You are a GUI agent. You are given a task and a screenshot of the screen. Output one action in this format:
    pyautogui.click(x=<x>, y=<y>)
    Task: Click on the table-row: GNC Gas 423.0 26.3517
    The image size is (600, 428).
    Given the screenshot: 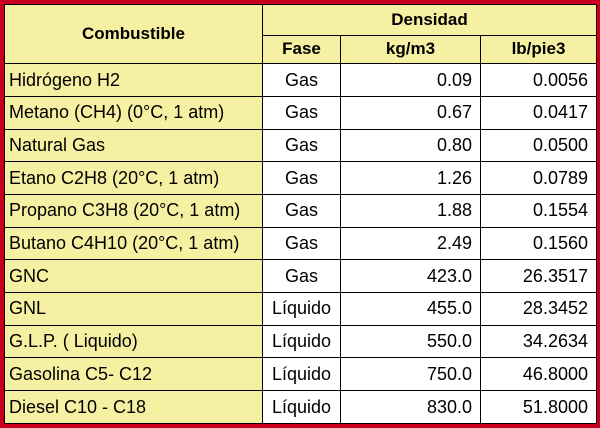 What is the action you would take?
    pyautogui.click(x=300, y=276)
    